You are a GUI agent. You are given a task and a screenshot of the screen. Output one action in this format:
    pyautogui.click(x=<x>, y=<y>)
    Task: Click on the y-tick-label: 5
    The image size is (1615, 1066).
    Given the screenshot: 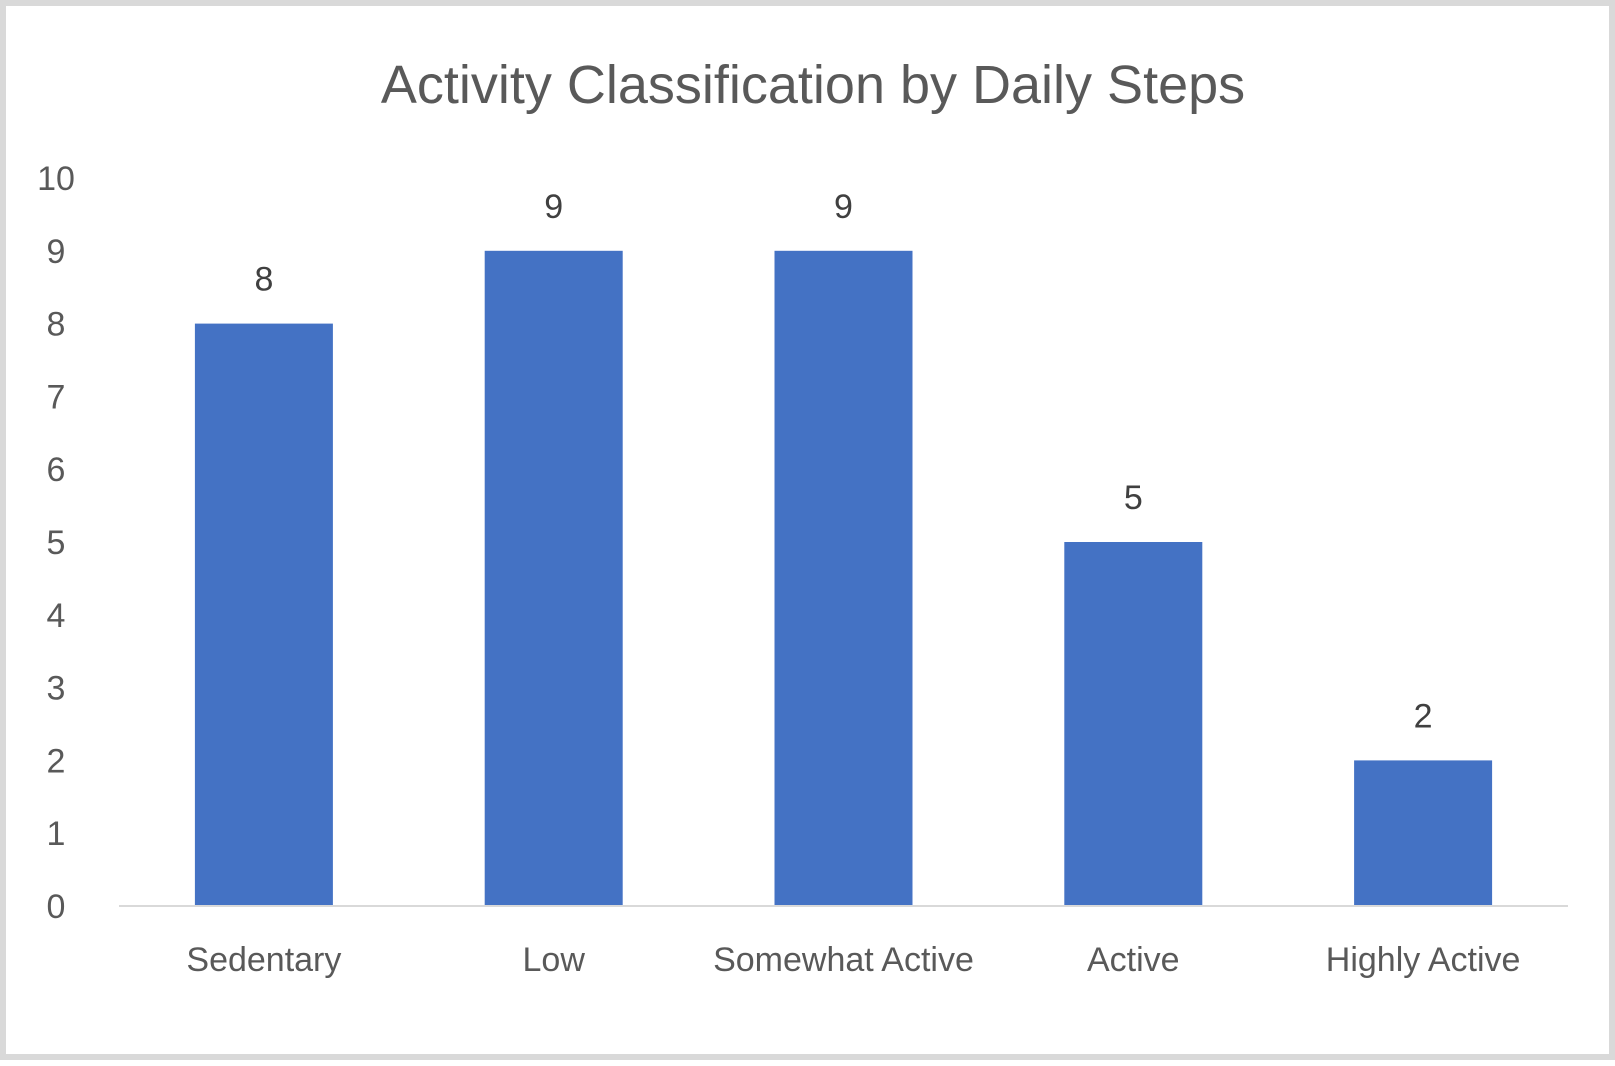 What is the action you would take?
    pyautogui.click(x=56, y=543)
    